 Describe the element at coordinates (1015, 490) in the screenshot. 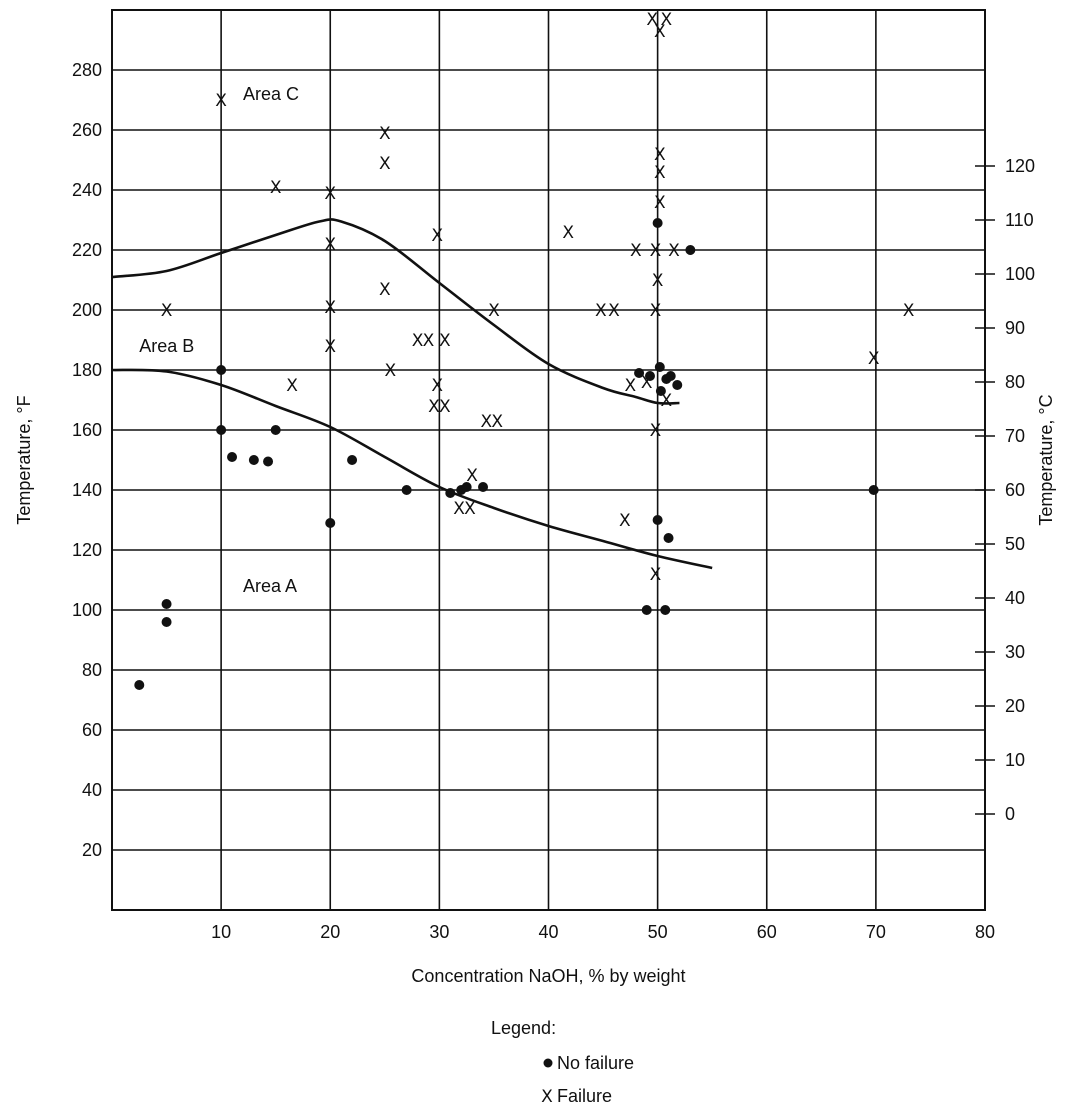

I see `y-right-tick-label: 60` at that location.